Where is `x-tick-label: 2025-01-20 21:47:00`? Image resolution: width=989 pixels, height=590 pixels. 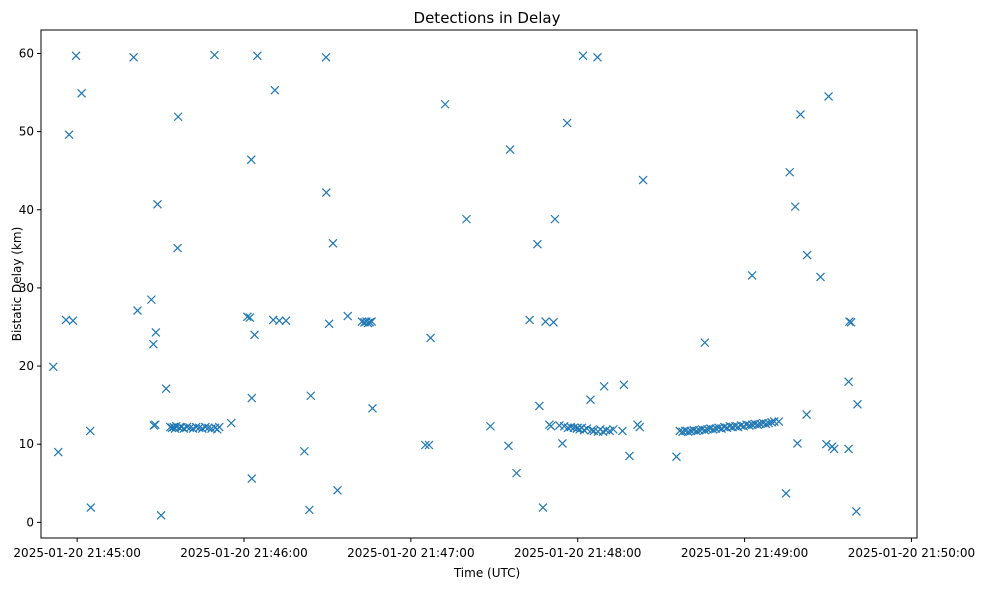 x-tick-label: 2025-01-20 21:47:00 is located at coordinates (410, 553).